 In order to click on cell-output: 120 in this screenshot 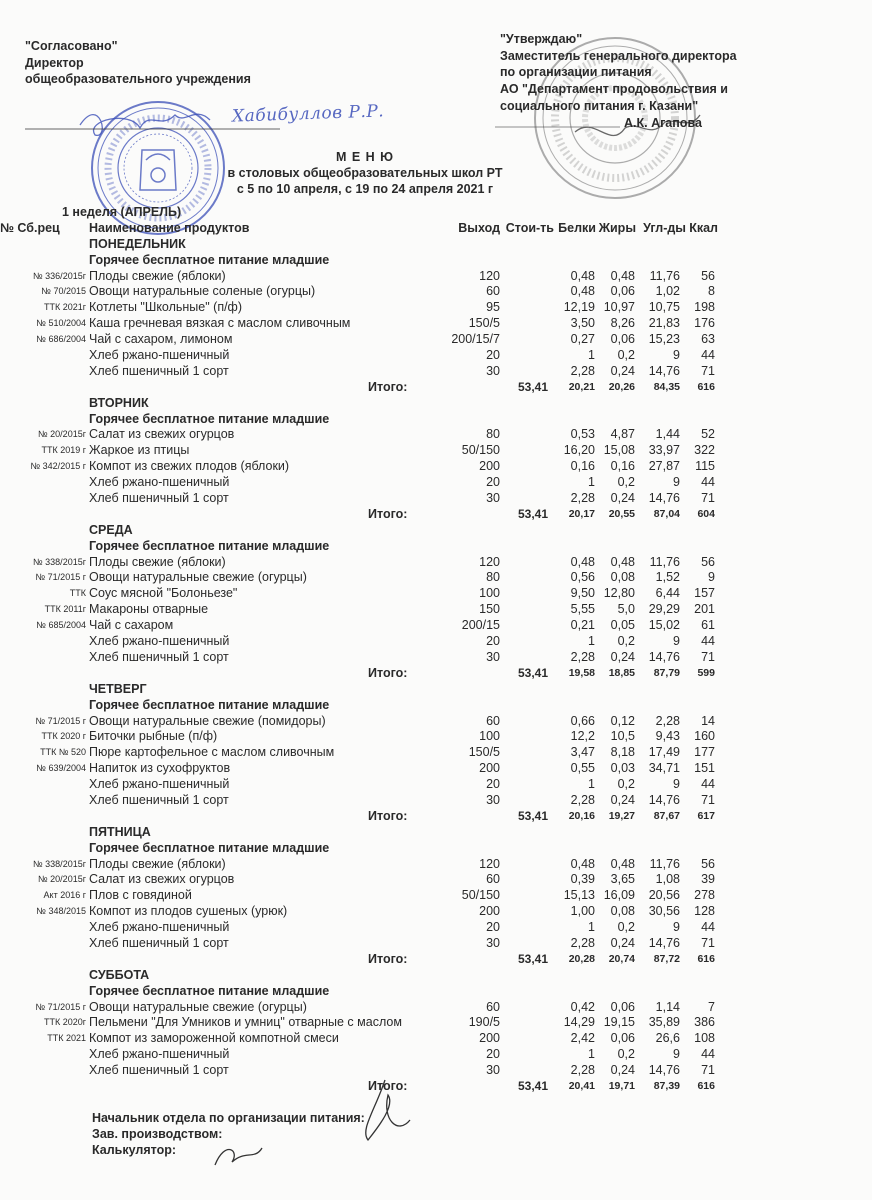, I will do `click(489, 863)`.